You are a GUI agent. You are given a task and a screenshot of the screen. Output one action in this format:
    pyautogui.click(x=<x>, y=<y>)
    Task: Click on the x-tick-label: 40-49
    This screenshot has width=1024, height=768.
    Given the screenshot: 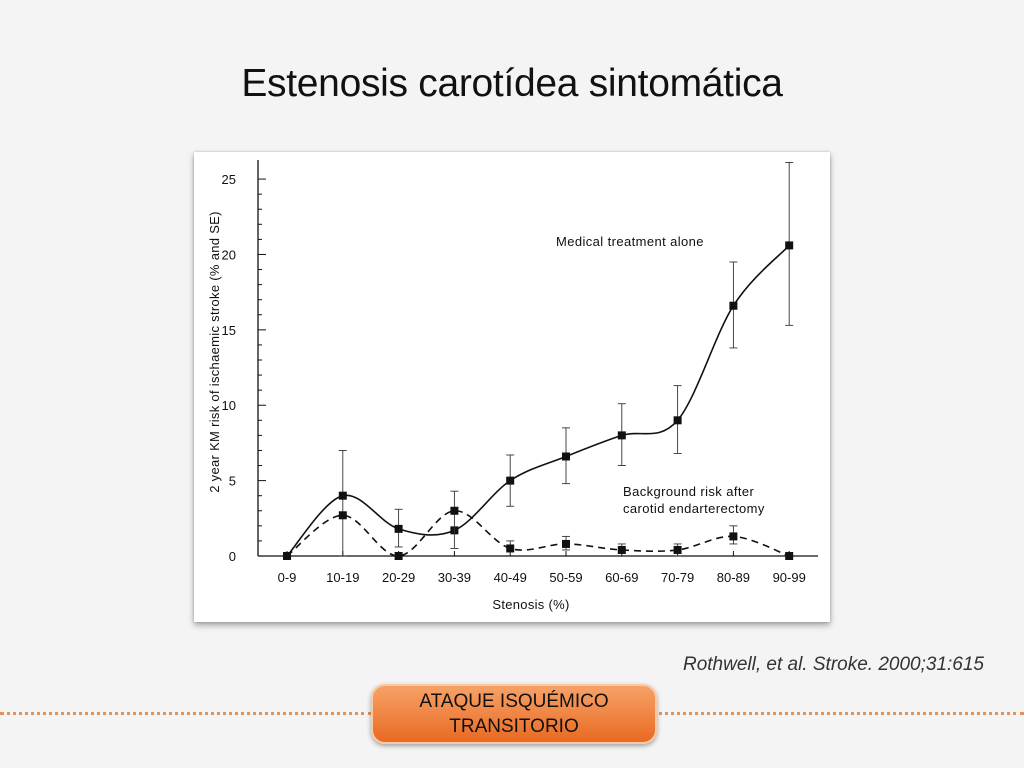 What is the action you would take?
    pyautogui.click(x=510, y=577)
    